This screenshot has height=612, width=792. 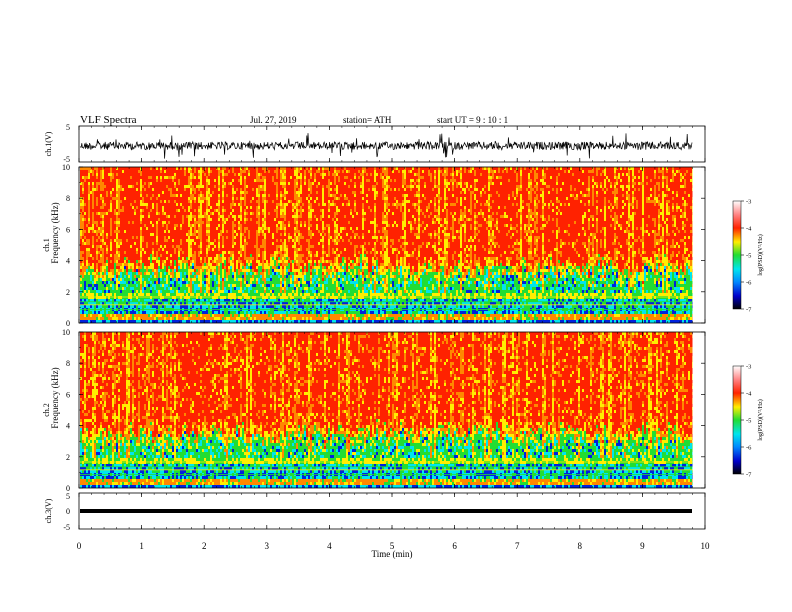 What do you see at coordinates (642, 546) in the screenshot?
I see `time-tick-label: 9` at bounding box center [642, 546].